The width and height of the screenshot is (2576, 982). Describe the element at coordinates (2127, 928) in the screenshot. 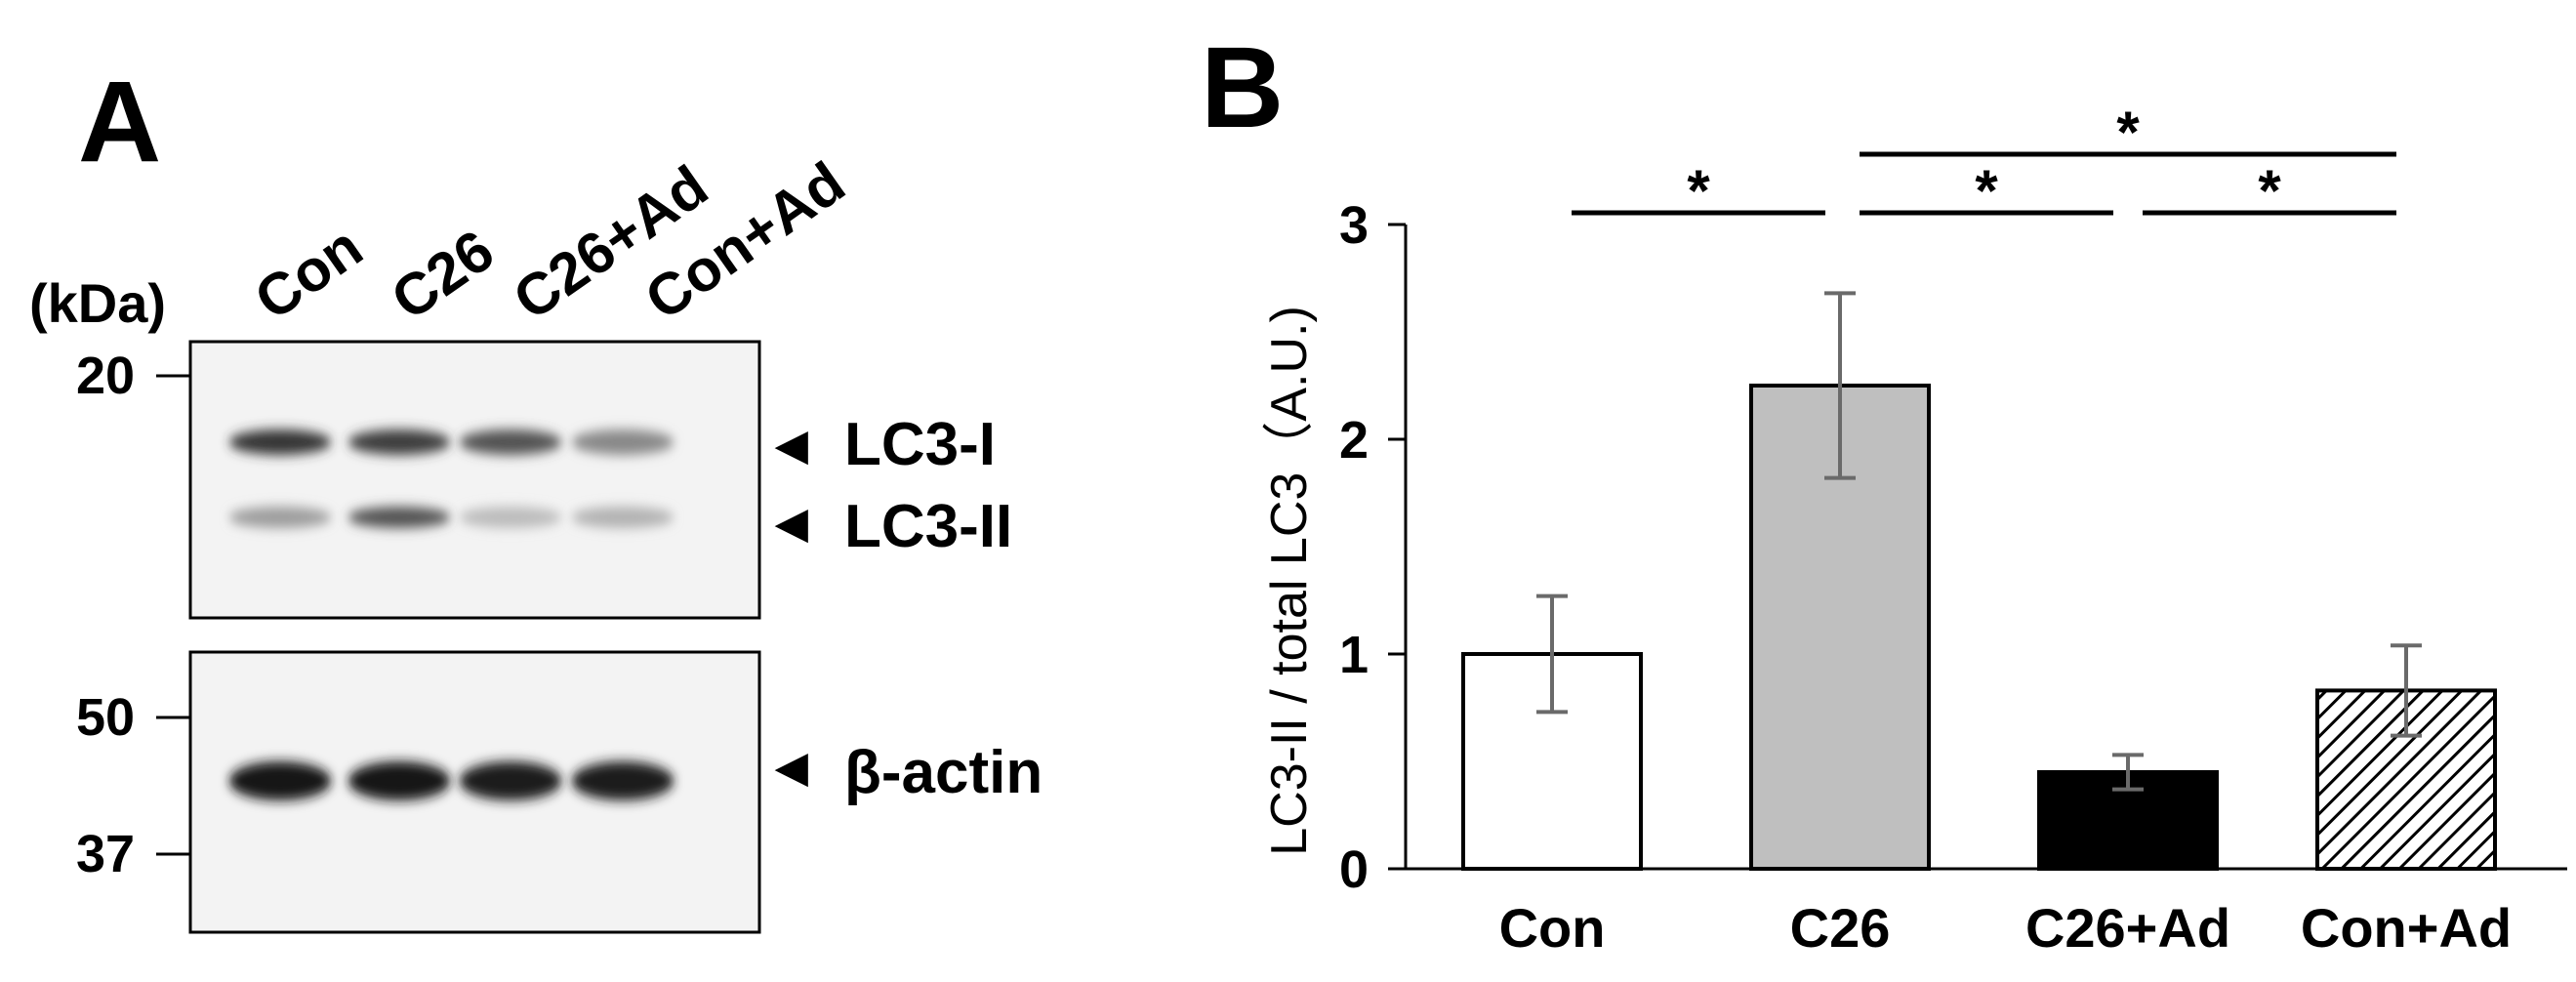

I see `x-category-label: C26+Ad` at that location.